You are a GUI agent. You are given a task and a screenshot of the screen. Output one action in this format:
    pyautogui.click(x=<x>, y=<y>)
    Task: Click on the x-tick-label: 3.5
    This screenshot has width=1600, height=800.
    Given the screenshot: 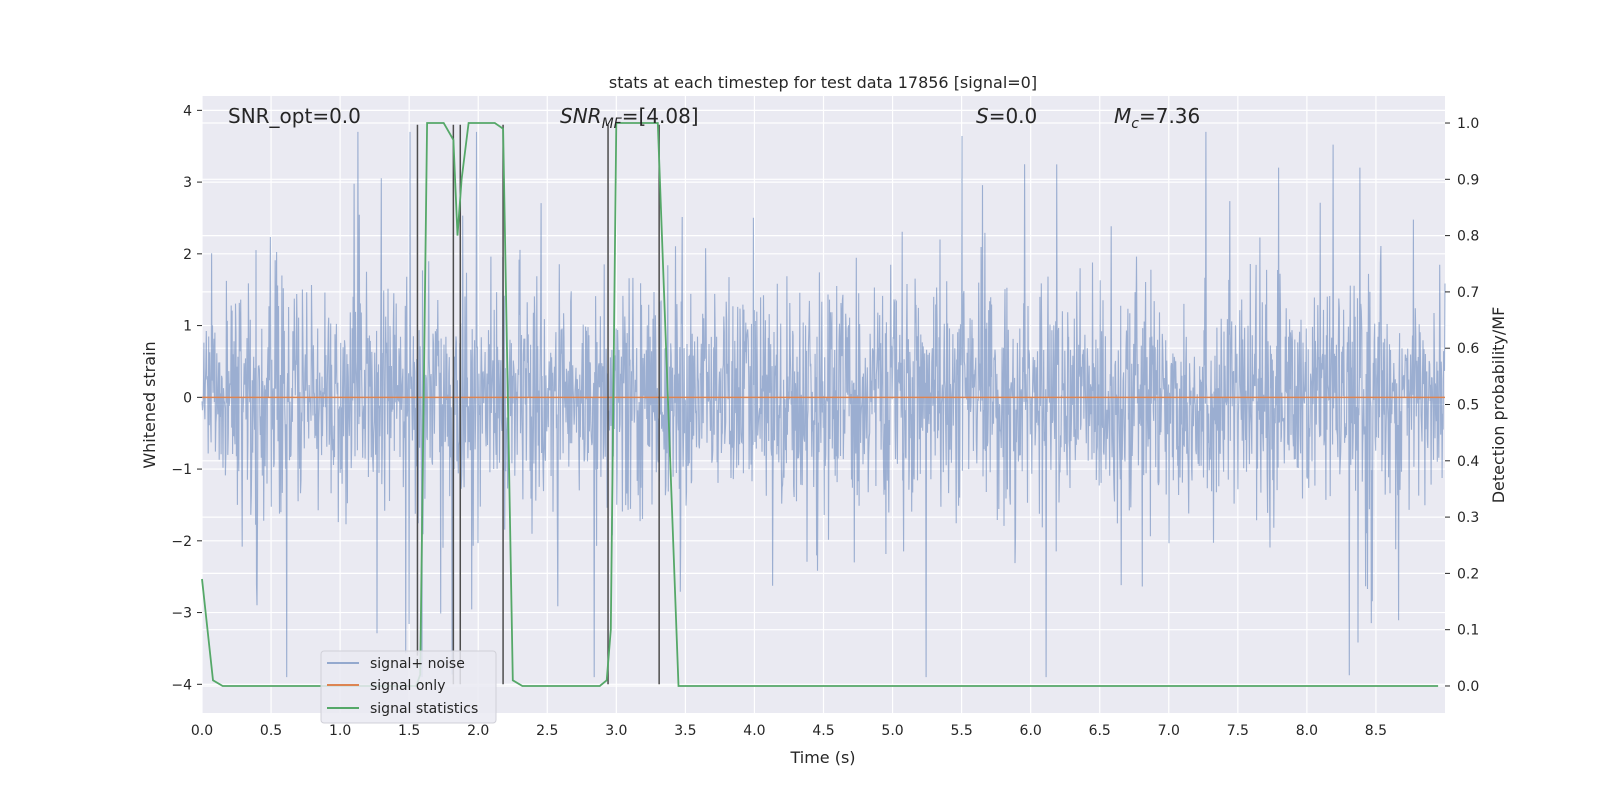 What is the action you would take?
    pyautogui.click(x=685, y=731)
    